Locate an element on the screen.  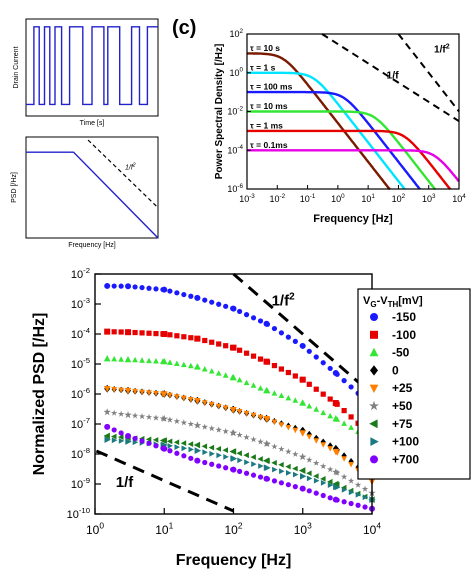
spectra-y-tick-1-exp: -4 is located at coordinates (240, 147).